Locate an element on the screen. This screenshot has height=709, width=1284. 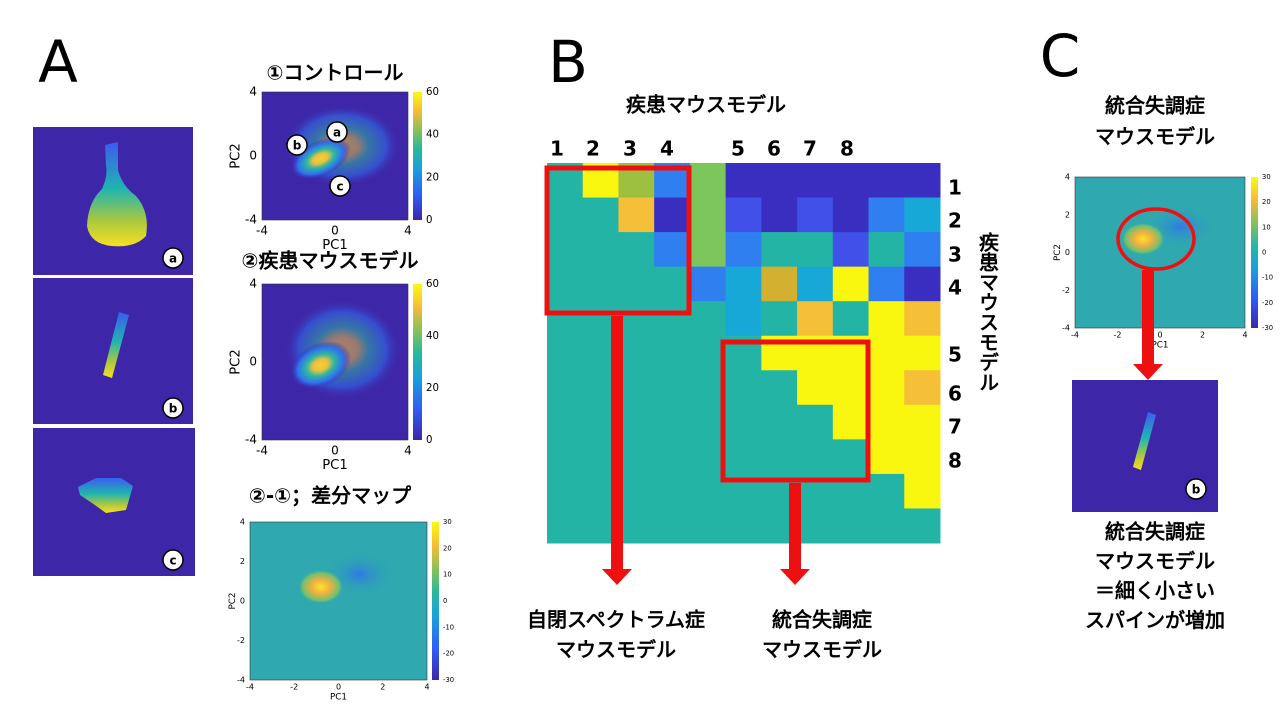
y-tick-label: -4 is located at coordinates (251, 220).